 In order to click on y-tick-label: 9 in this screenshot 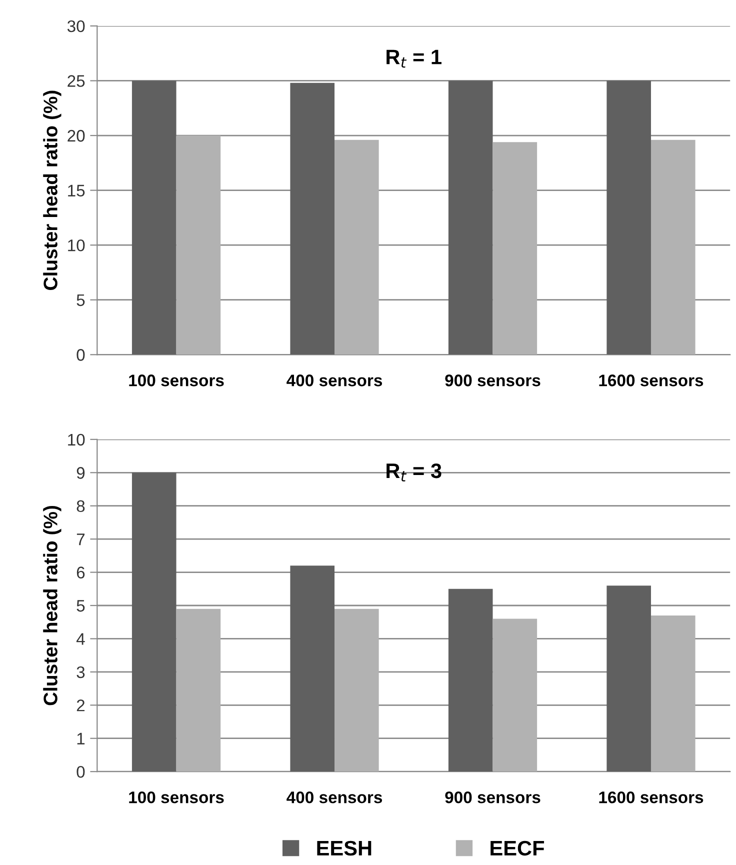, I will do `click(80, 473)`.